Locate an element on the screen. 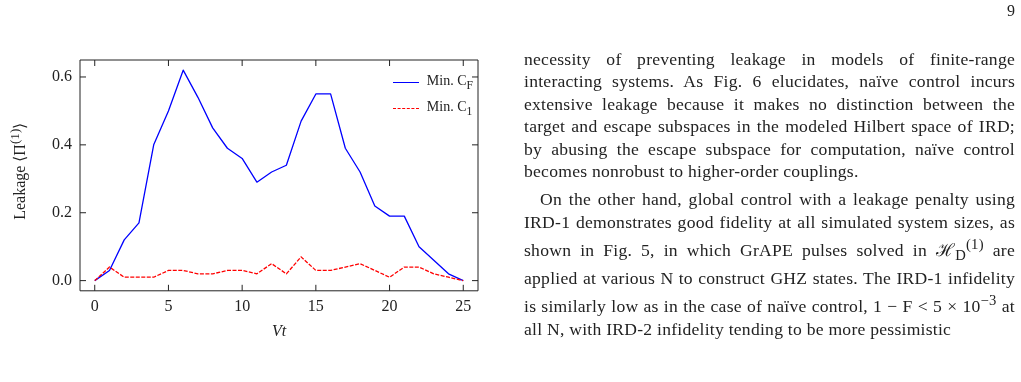  x-tick-label: 25 is located at coordinates (463, 305).